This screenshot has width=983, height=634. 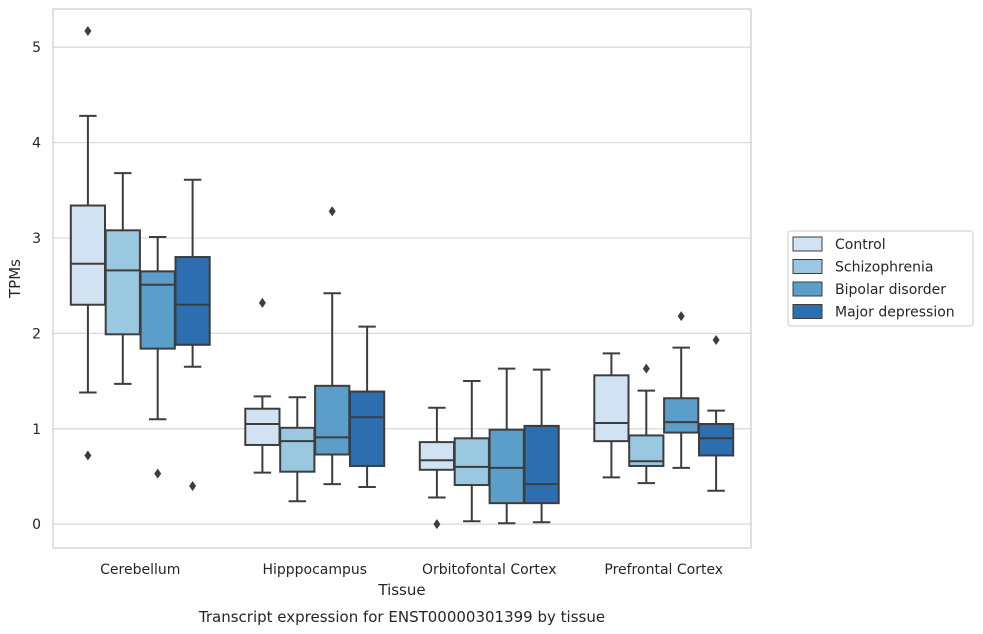 I want to click on x-axis-label: Tissue, so click(x=401, y=590).